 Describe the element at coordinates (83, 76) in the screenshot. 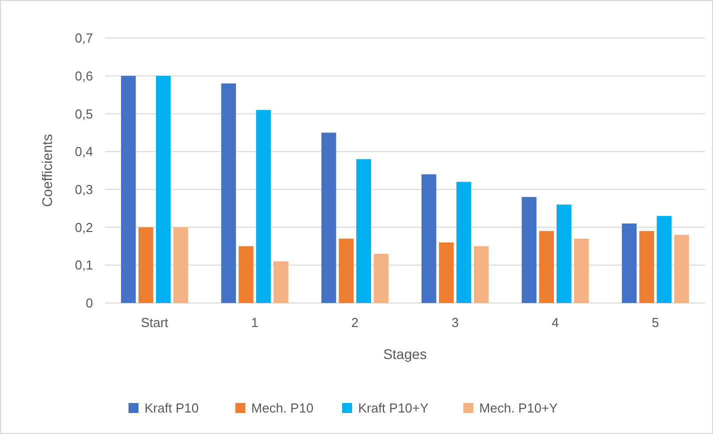

I see `y-tick-label: 0,6` at that location.